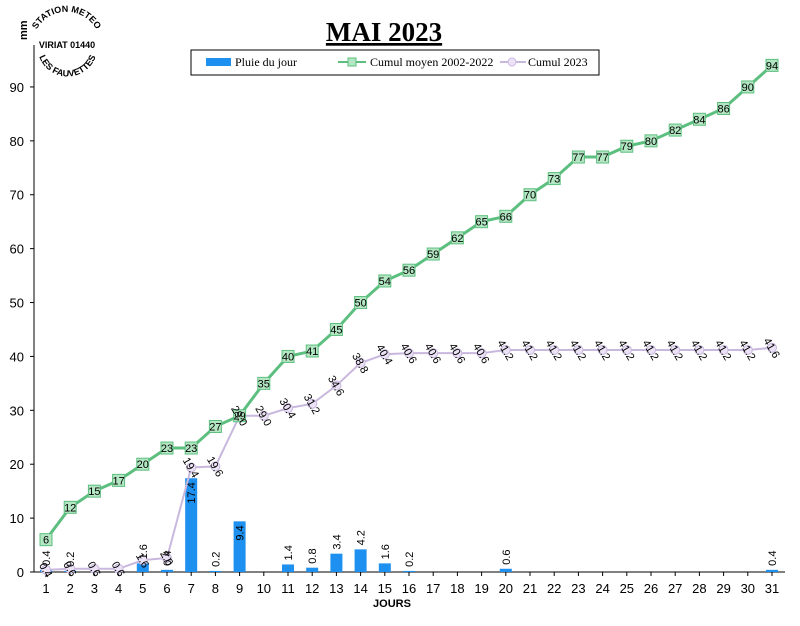 This screenshot has height=626, width=800. What do you see at coordinates (70, 588) in the screenshot?
I see `x-tick-label: 2` at bounding box center [70, 588].